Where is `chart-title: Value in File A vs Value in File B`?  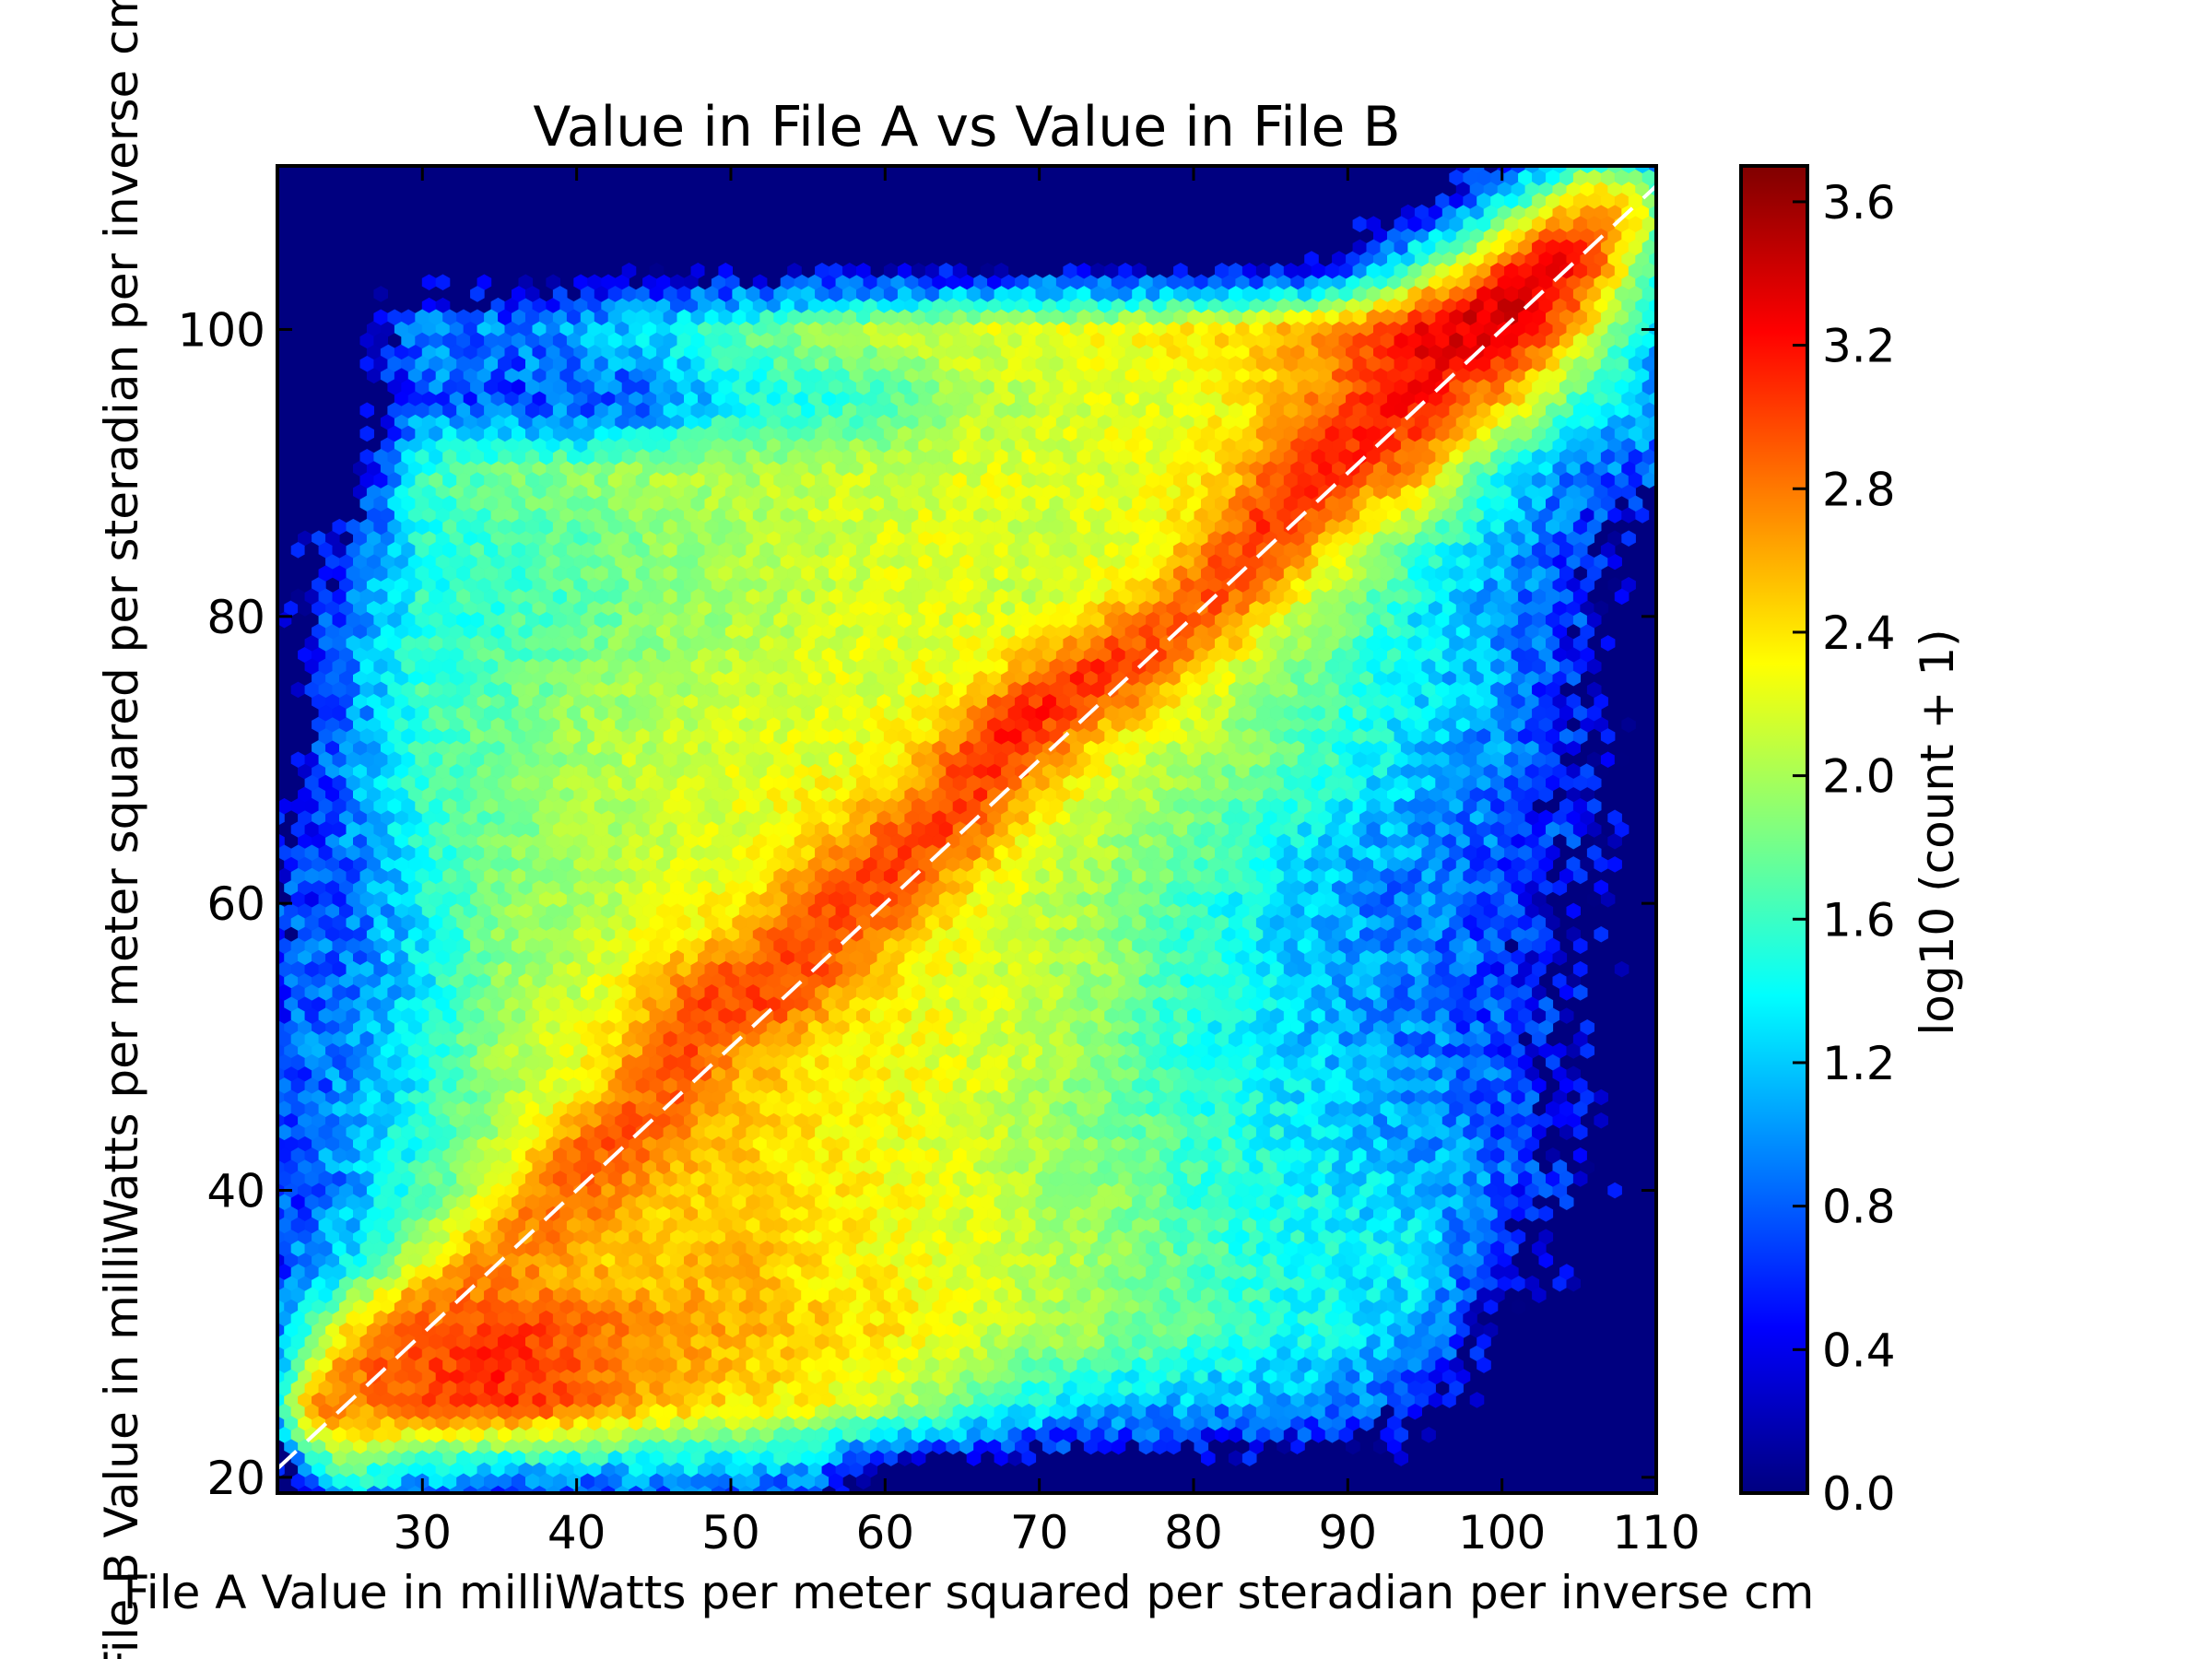 chart-title: Value in File A vs Value in File B is located at coordinates (966, 127).